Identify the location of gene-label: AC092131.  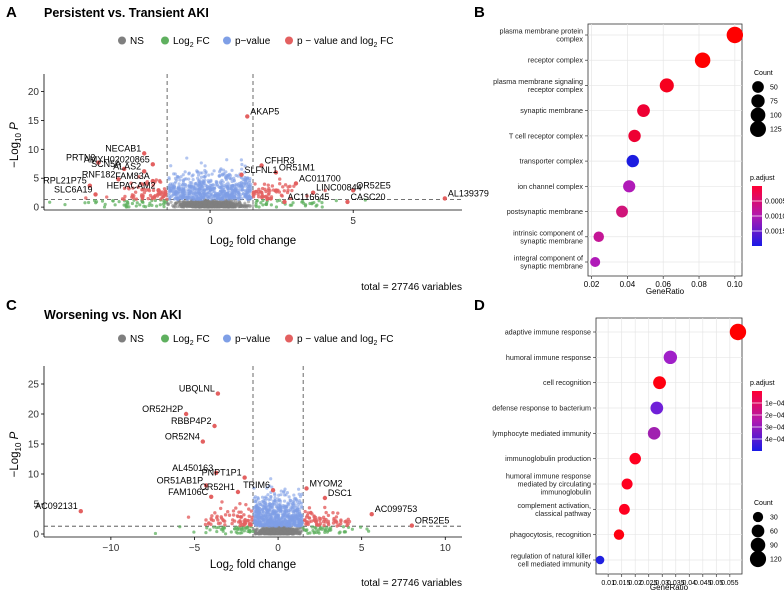
(56, 506).